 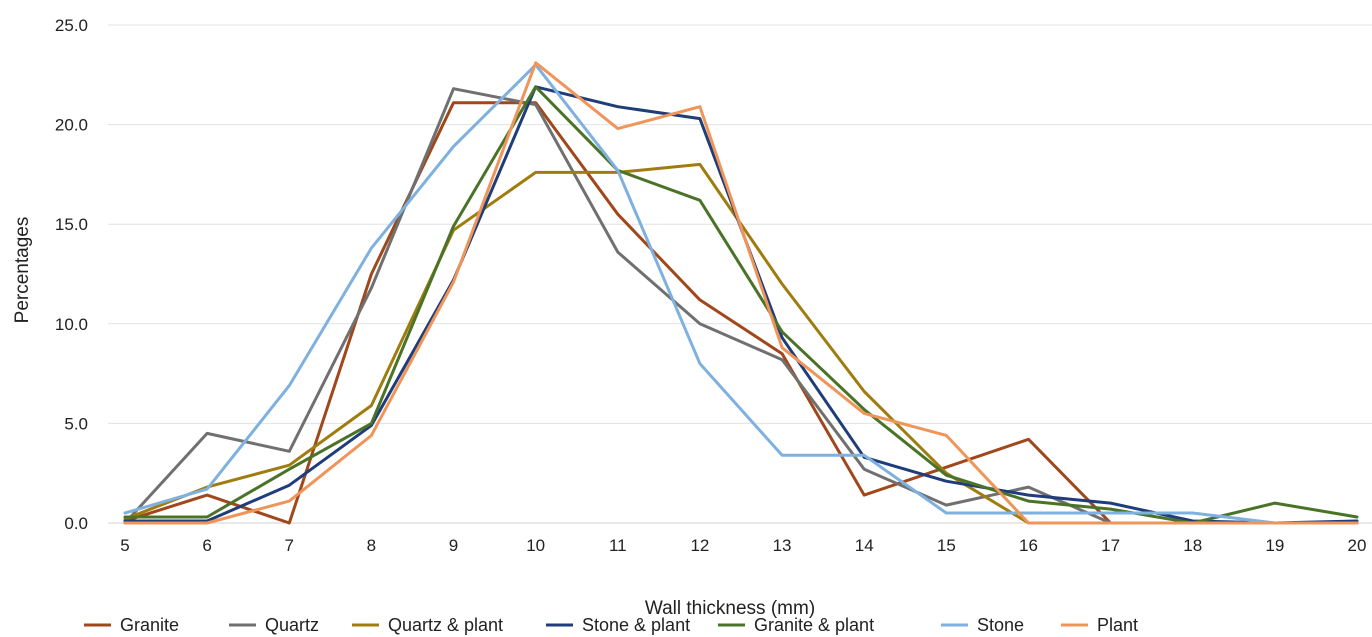 What do you see at coordinates (206, 545) in the screenshot?
I see `x-tick-label: 6` at bounding box center [206, 545].